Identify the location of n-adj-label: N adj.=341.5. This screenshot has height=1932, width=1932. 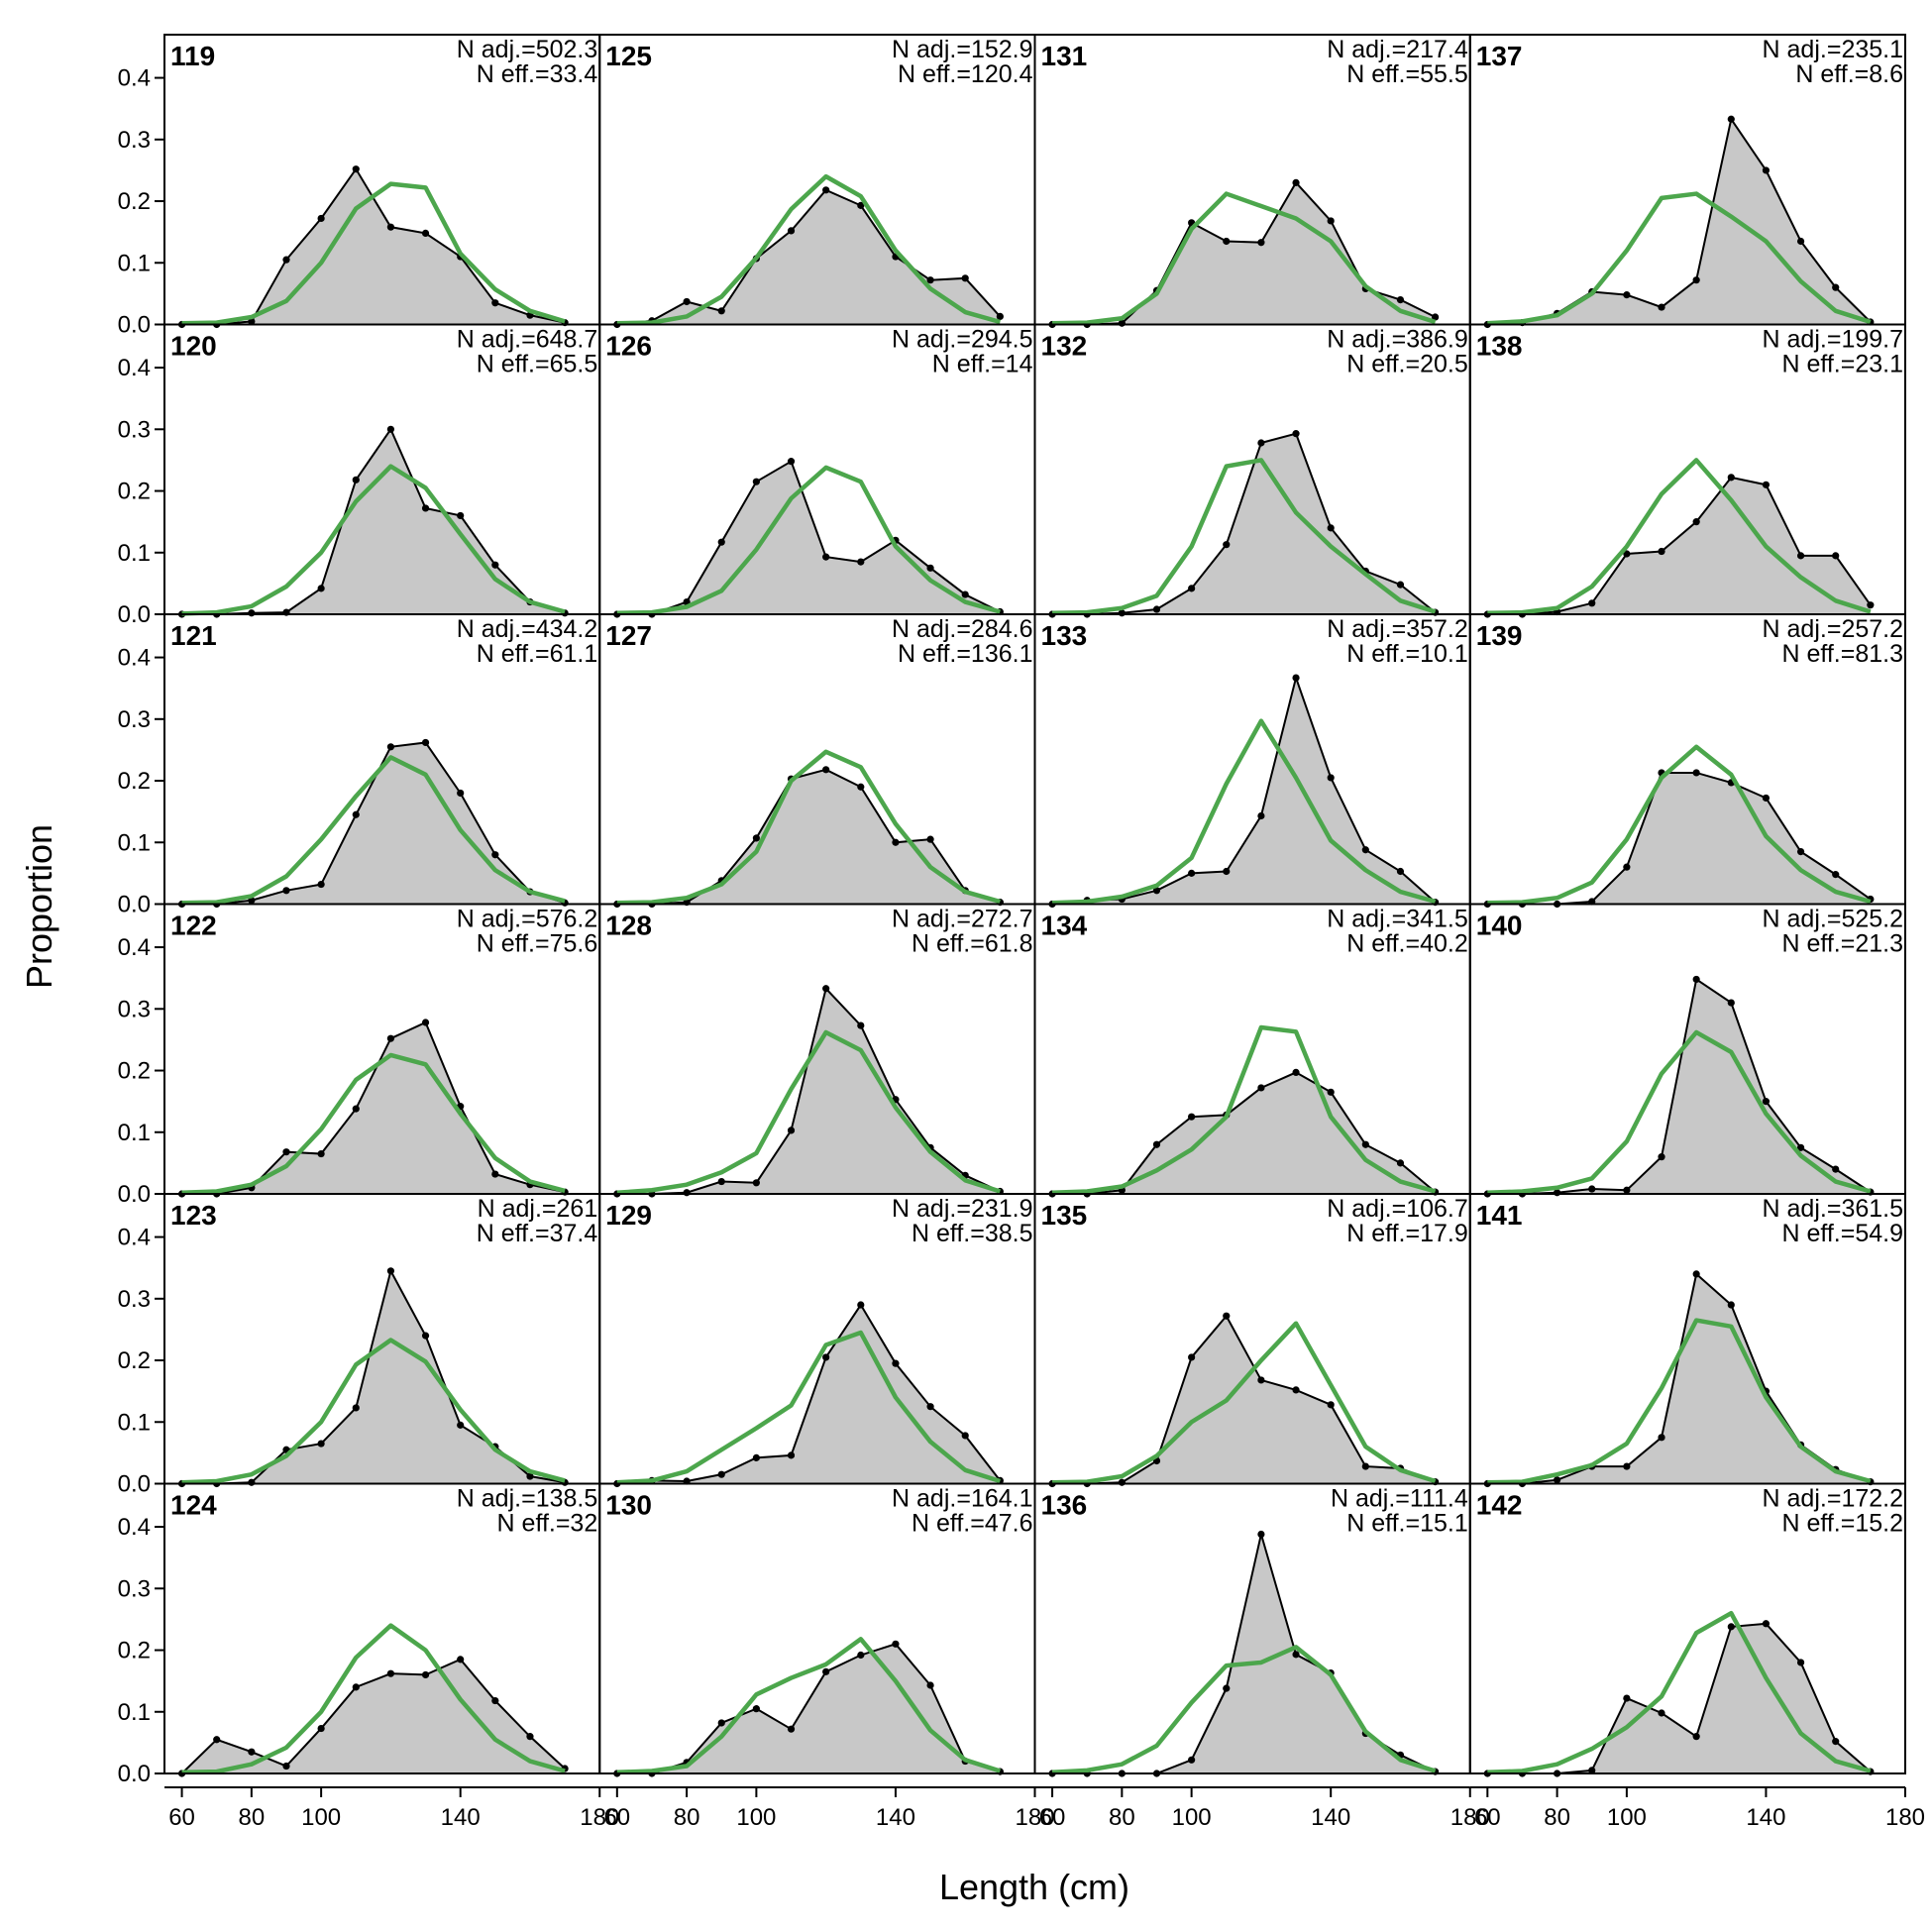
(1397, 919).